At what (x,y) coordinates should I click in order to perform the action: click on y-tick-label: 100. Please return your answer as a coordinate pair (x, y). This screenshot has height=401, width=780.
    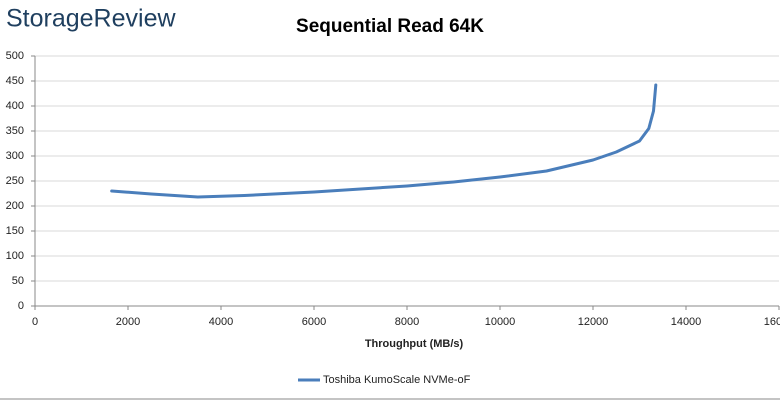
    Looking at the image, I should click on (15, 256).